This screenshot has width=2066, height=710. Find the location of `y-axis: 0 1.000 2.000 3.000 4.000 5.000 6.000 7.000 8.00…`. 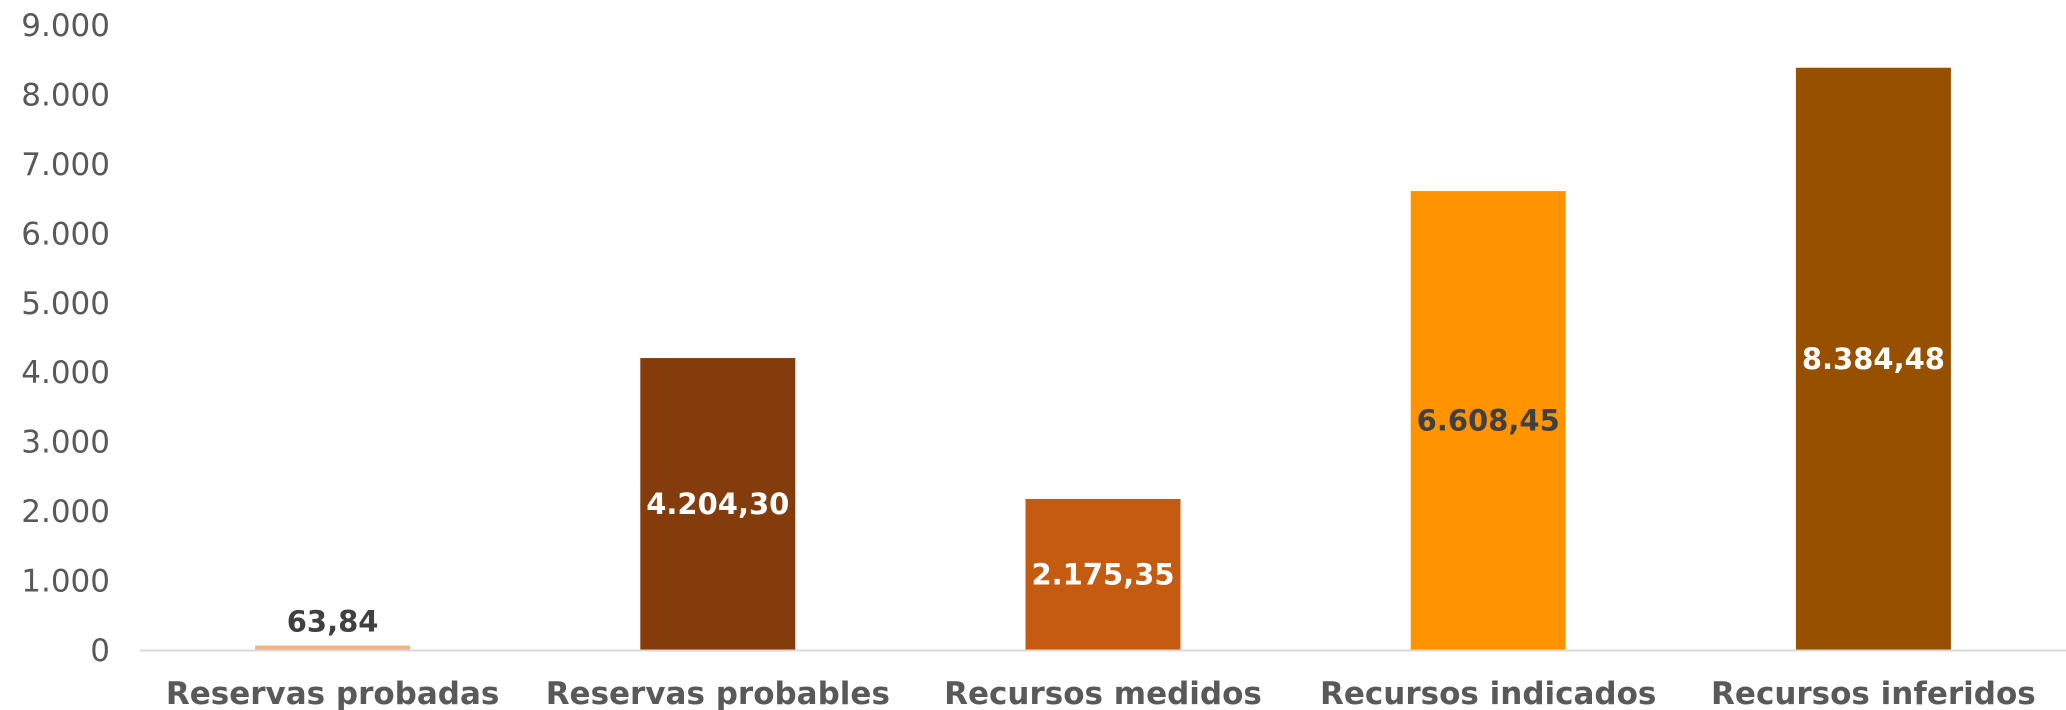

y-axis: 0 1.000 2.000 3.000 4.000 5.000 6.000 7.000 8.00… is located at coordinates (65, 338).